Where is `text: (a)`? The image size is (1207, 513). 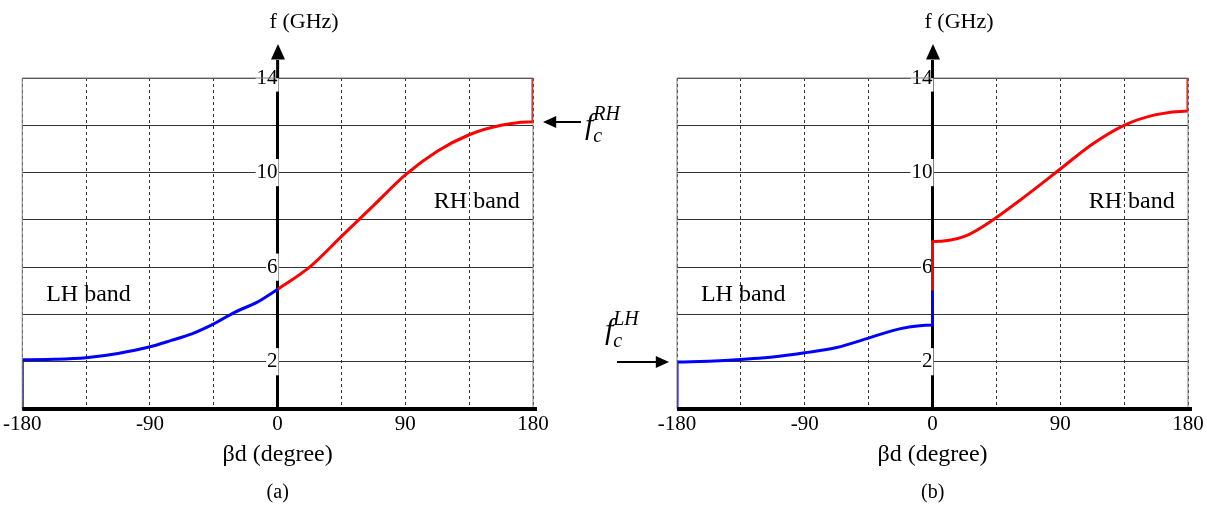 text: (a) is located at coordinates (277, 491).